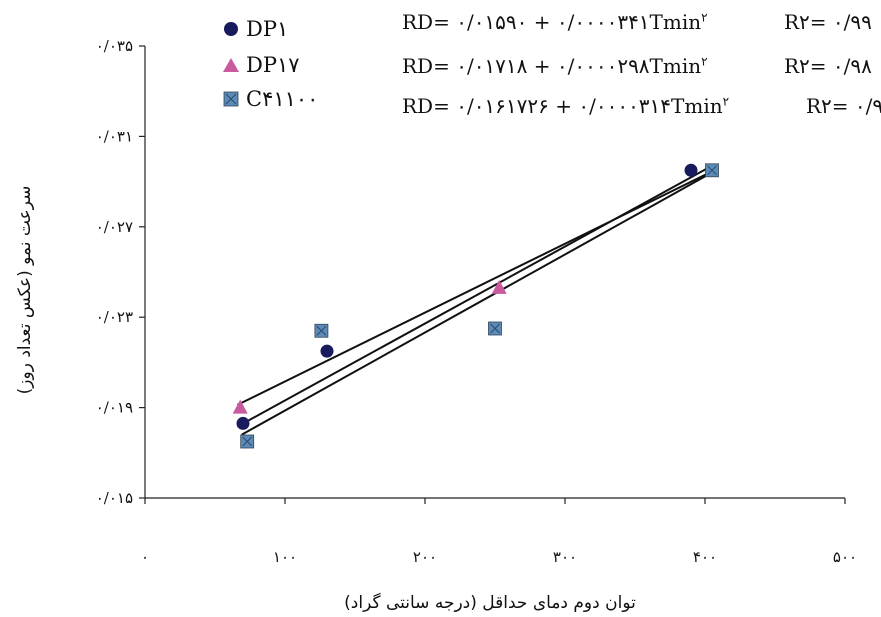 The image size is (881, 617). I want to click on legend-label: DP۱۷, so click(273, 65).